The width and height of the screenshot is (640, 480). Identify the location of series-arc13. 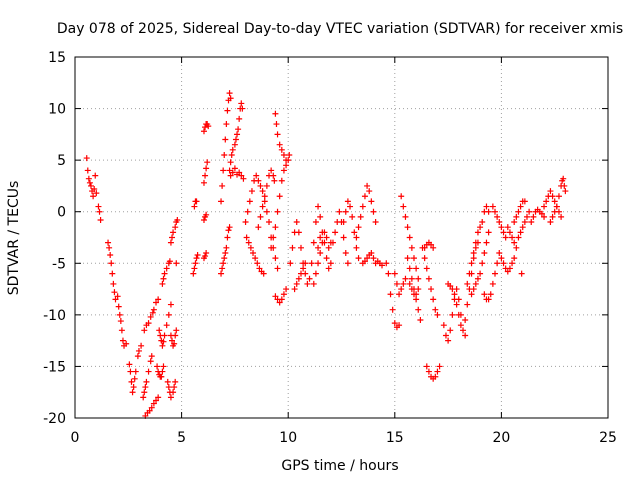
(176, 263).